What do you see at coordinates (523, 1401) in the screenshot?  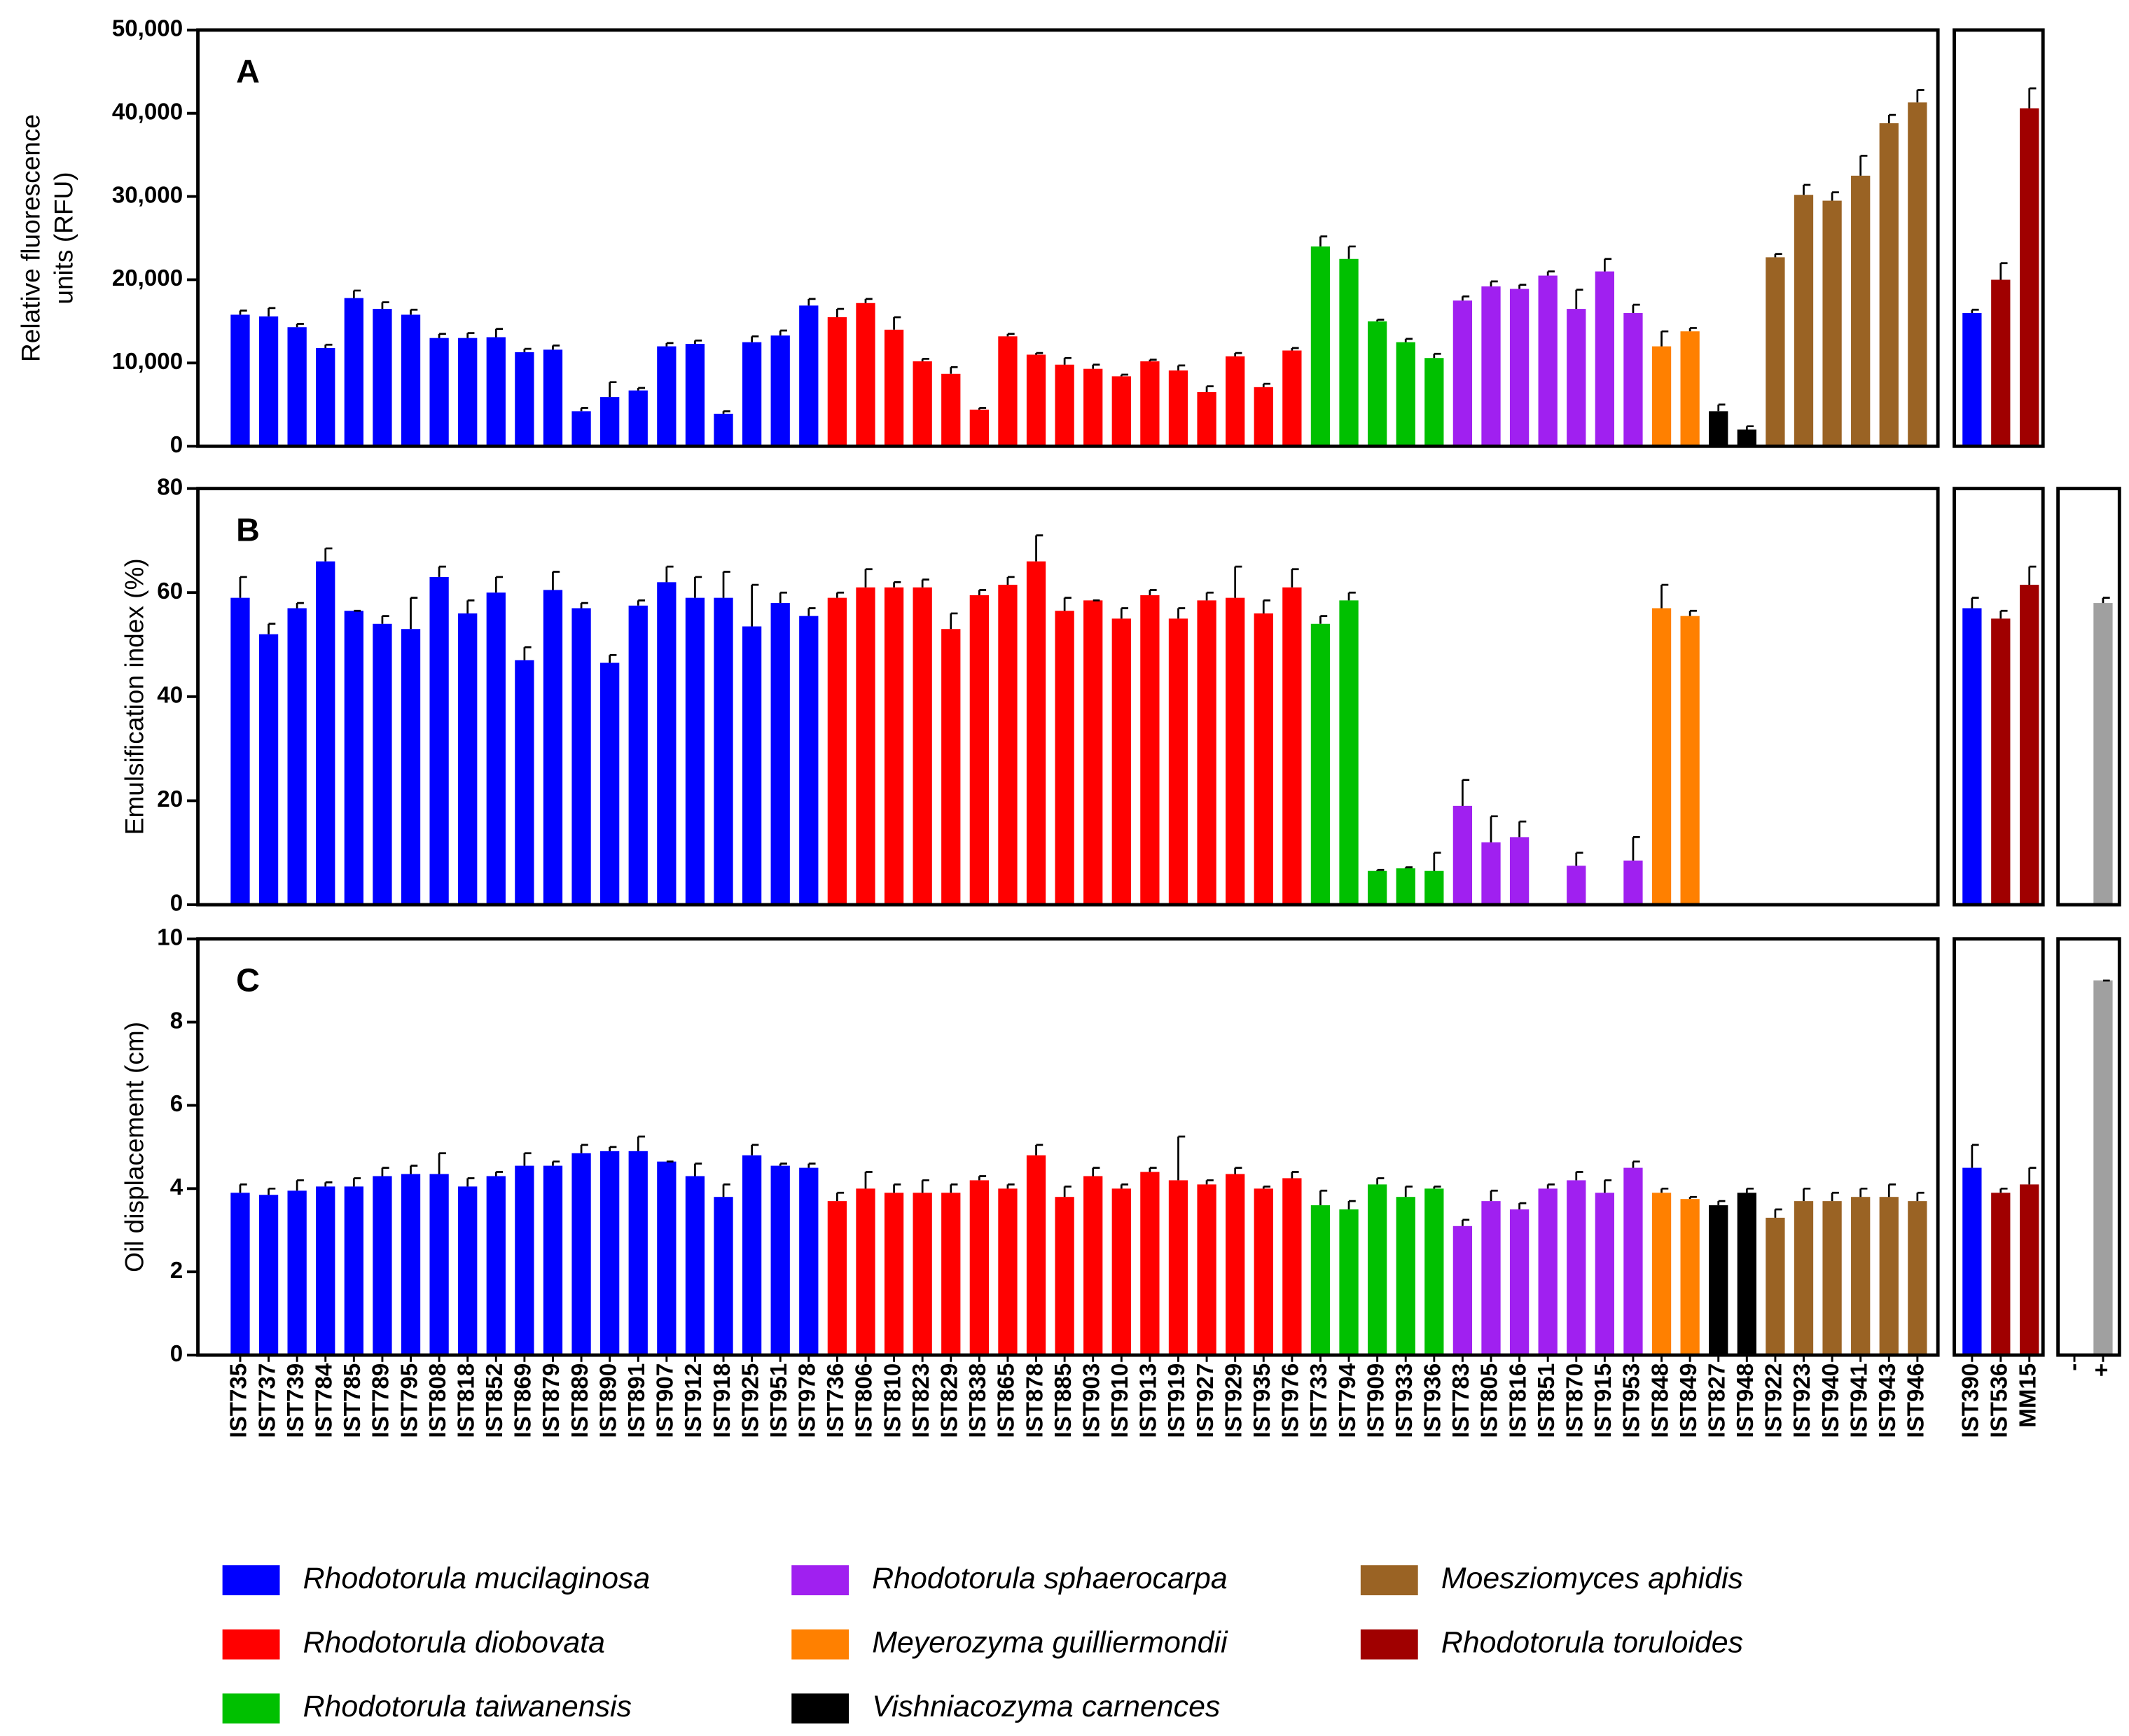 I see `x-tick-label: IST869` at bounding box center [523, 1401].